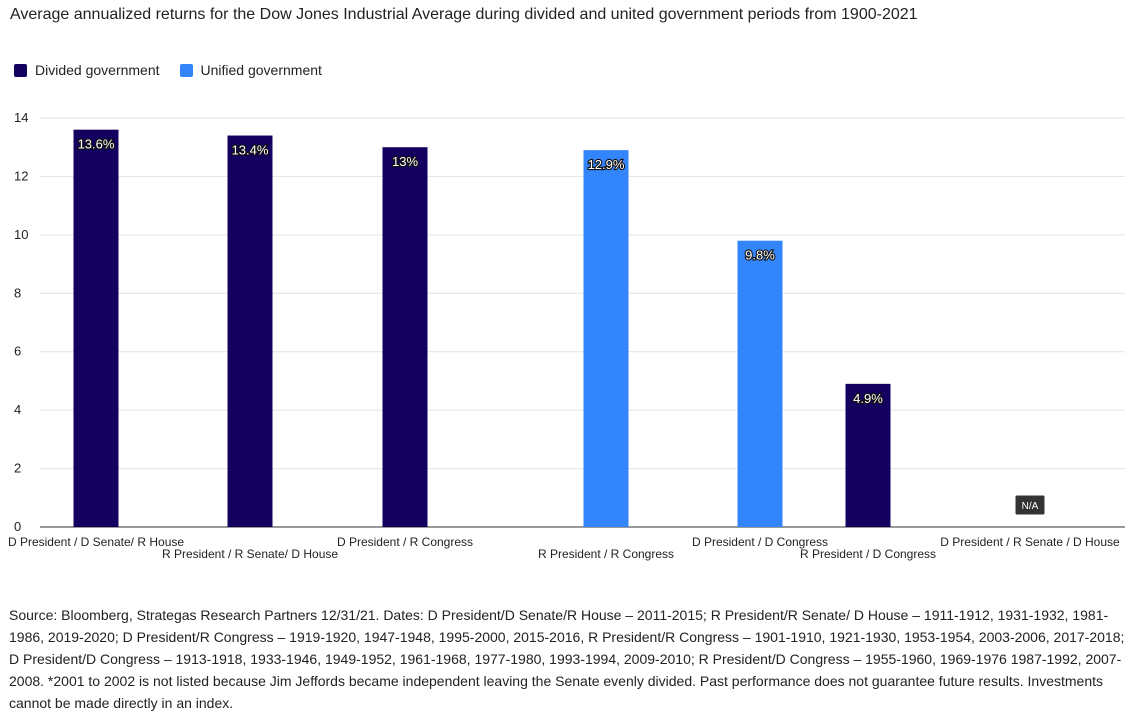 Image resolution: width=1145 pixels, height=715 pixels. I want to click on data-label: 4.9%, so click(868, 398).